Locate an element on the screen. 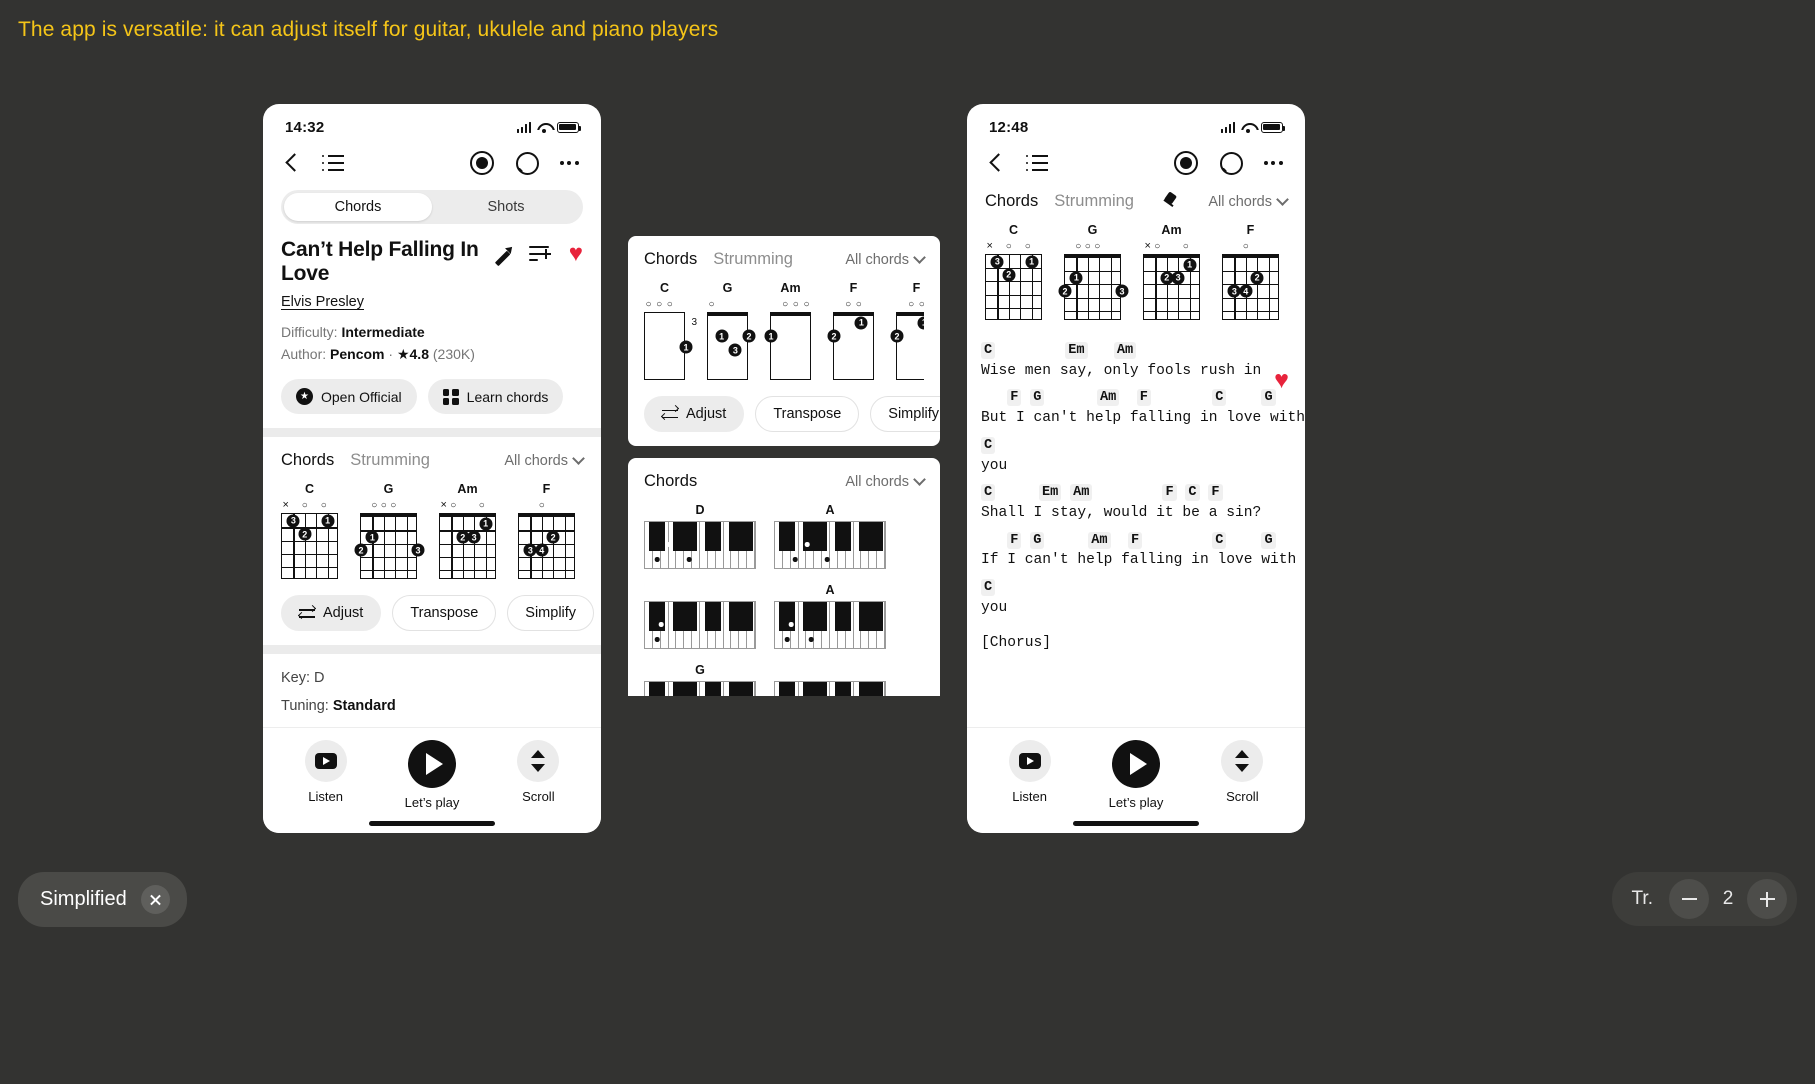  add-to-playlist-icon is located at coordinates (539, 254).